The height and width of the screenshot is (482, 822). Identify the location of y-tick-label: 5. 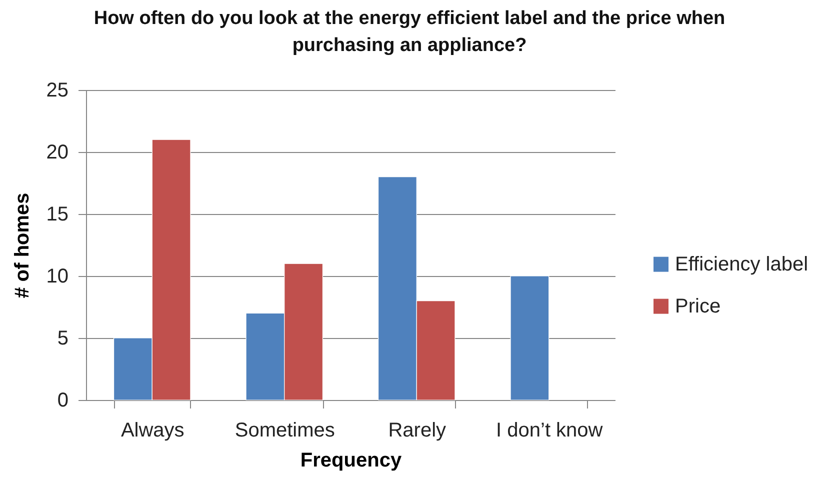
(62, 339).